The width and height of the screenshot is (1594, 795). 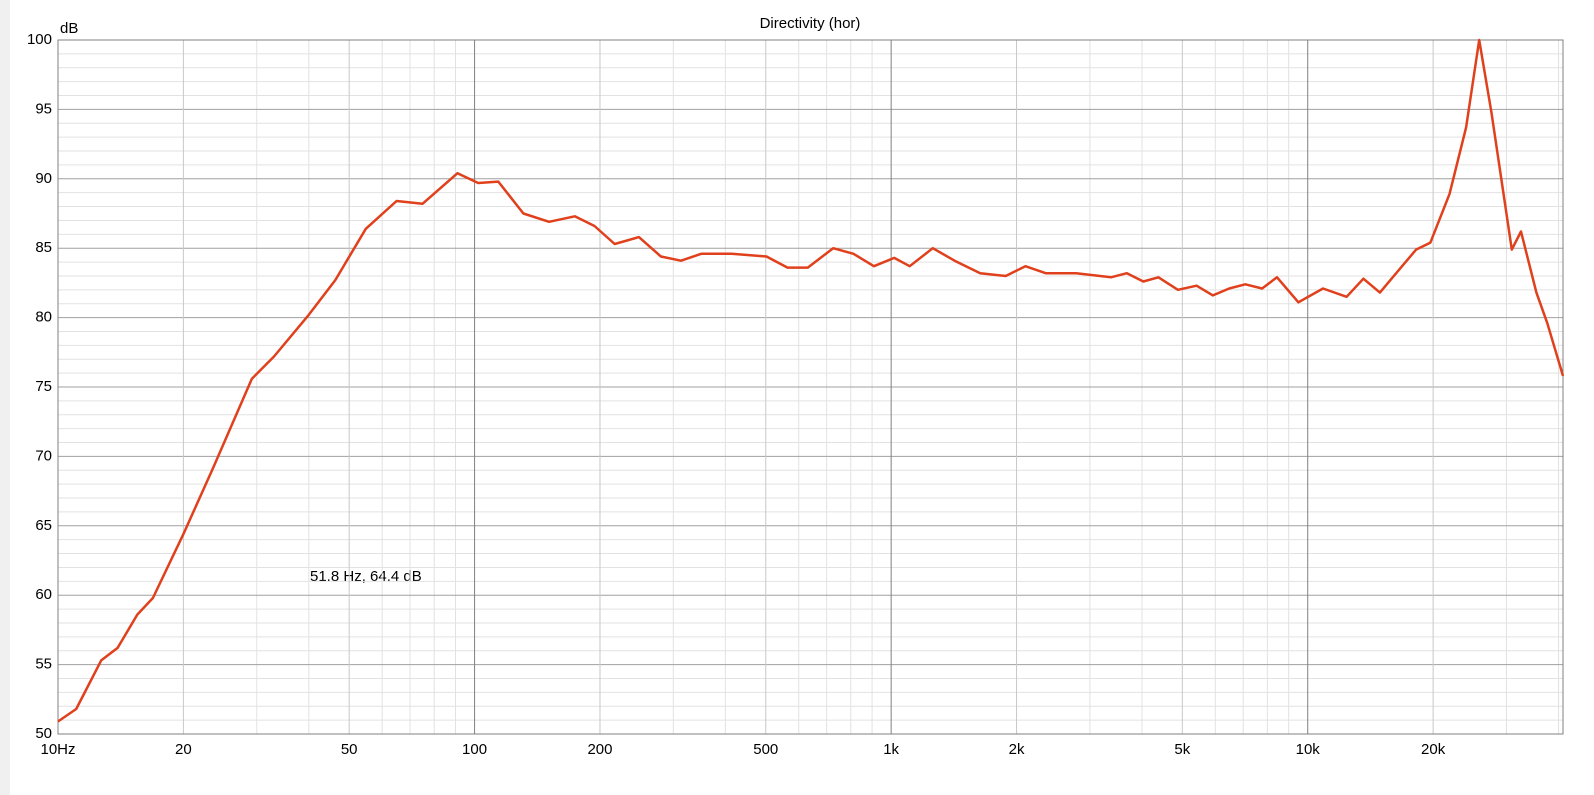 I want to click on cursor-readout: 51.8 Hz, 64.4 dB, so click(x=366, y=576).